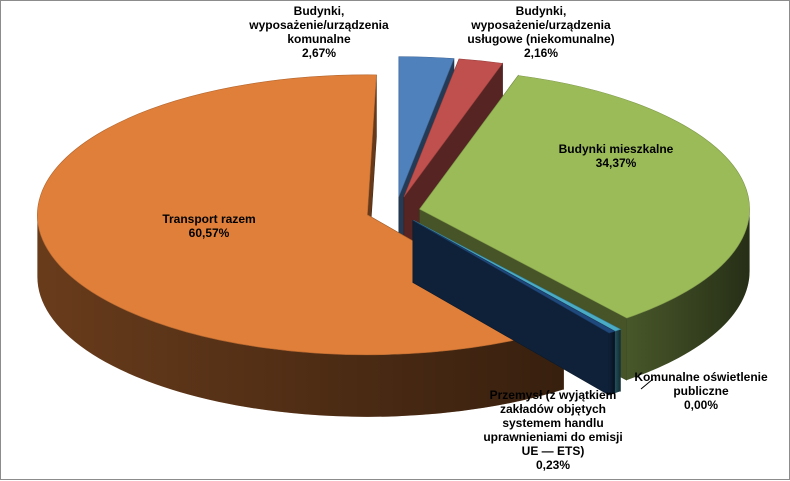  I want to click on slice-label-budynki-wyposazenie-urzadzenia-uslugowe--line: Budynki,, so click(541, 11).